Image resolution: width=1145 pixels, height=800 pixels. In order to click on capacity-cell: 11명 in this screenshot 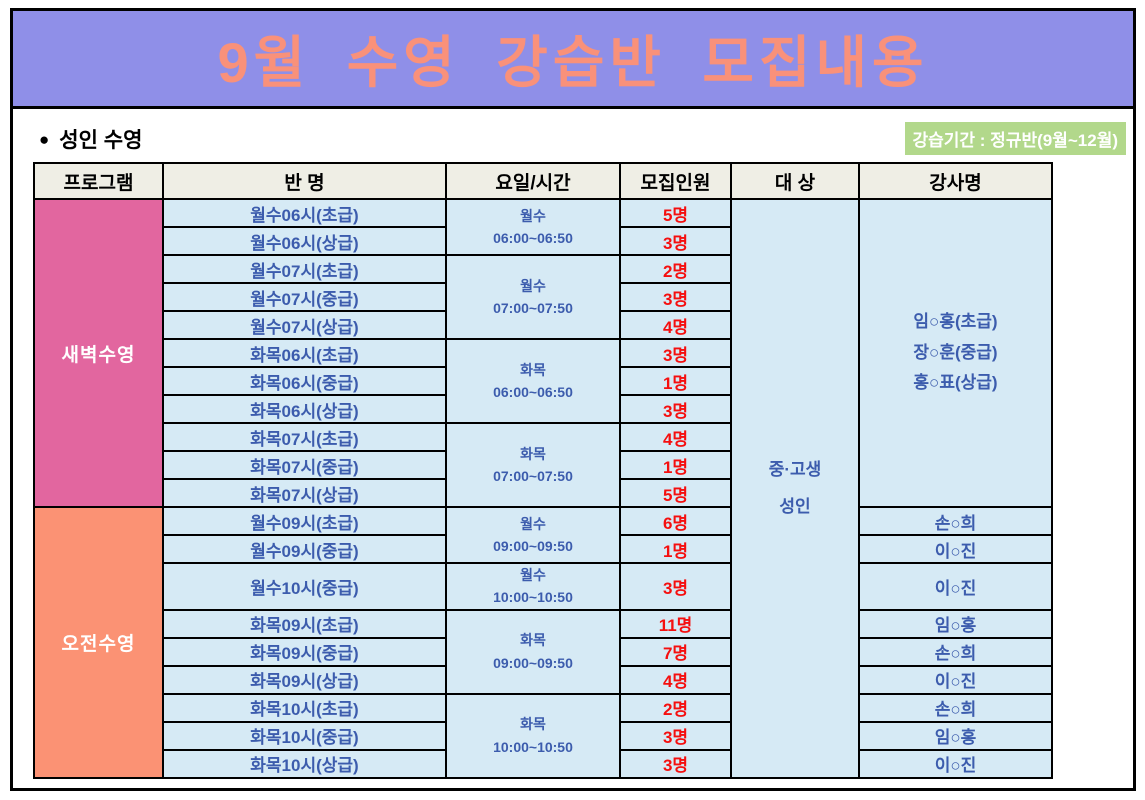, I will do `click(675, 623)`.